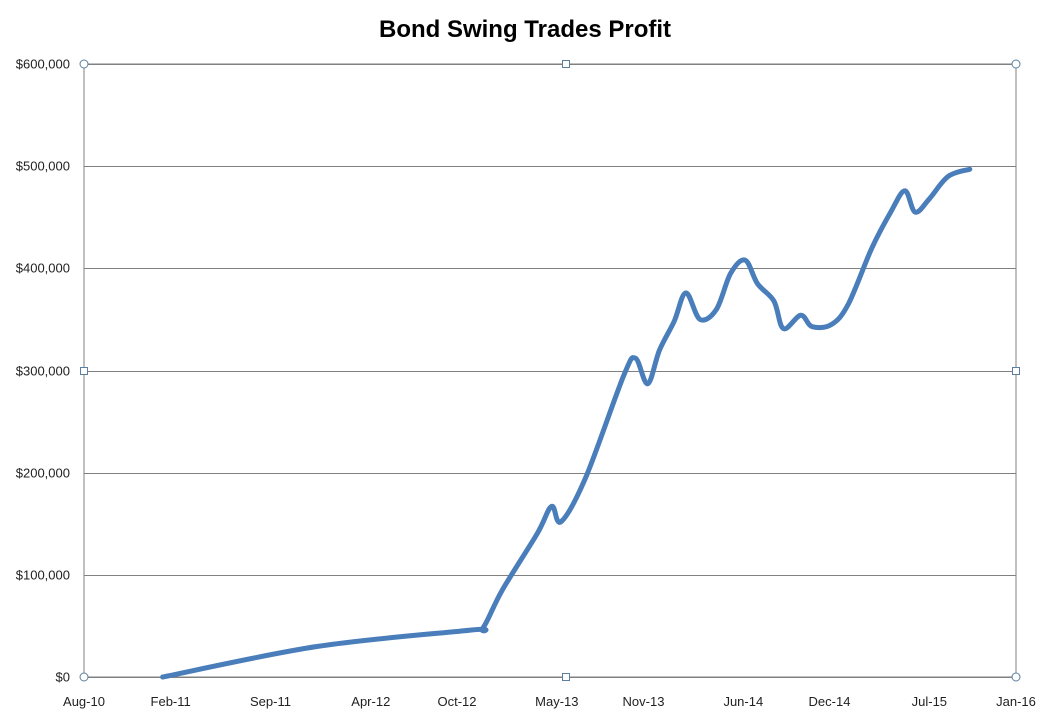 The width and height of the screenshot is (1054, 713). What do you see at coordinates (43, 64) in the screenshot?
I see `y-tick-label: $600,000` at bounding box center [43, 64].